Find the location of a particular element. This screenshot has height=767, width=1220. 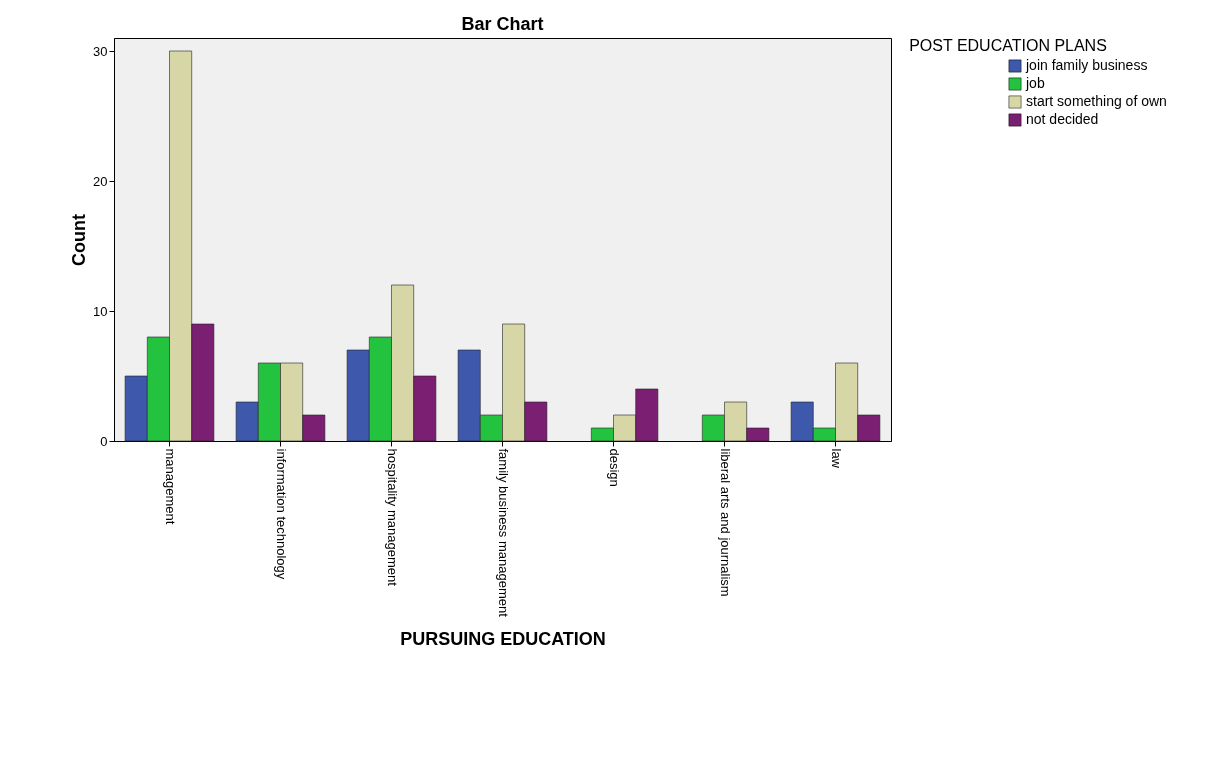

x-tick-label: law is located at coordinates (836, 458).